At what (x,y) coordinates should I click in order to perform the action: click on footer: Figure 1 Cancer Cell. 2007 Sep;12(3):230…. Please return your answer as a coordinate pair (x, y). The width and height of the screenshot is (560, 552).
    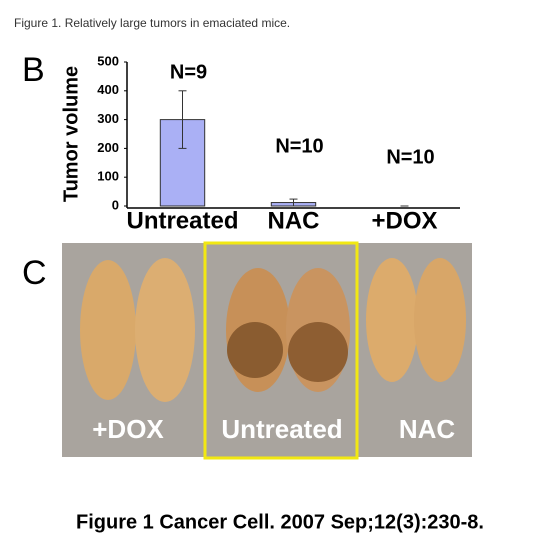
    Looking at the image, I should click on (280, 522).